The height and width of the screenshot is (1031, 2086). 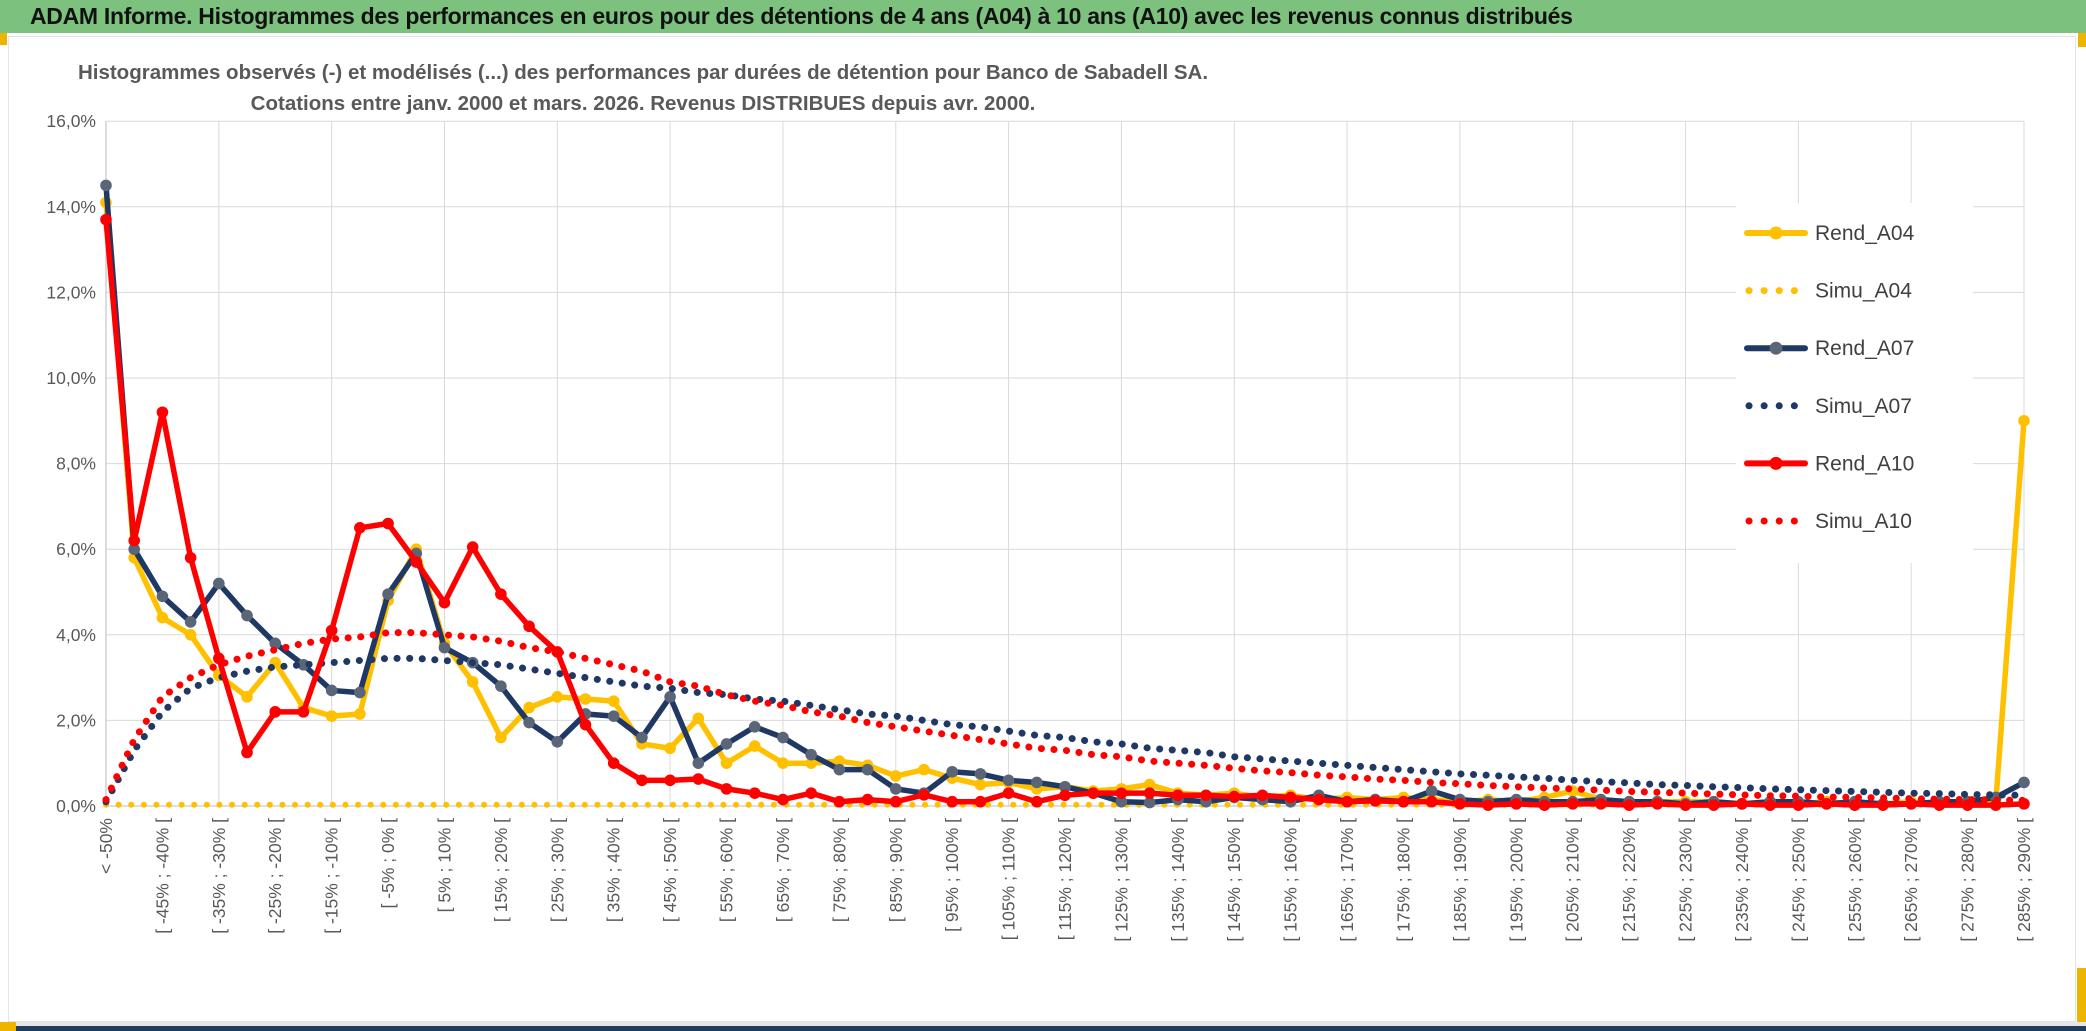 What do you see at coordinates (1828, 406) in the screenshot?
I see `legend-item-Simu_A07: Simu_A07` at bounding box center [1828, 406].